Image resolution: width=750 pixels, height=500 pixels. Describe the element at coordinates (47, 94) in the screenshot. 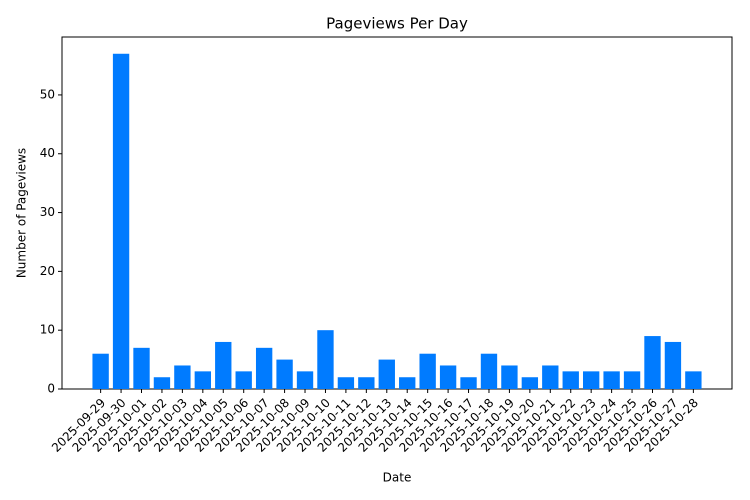

I see `y-tick-label: 50` at that location.